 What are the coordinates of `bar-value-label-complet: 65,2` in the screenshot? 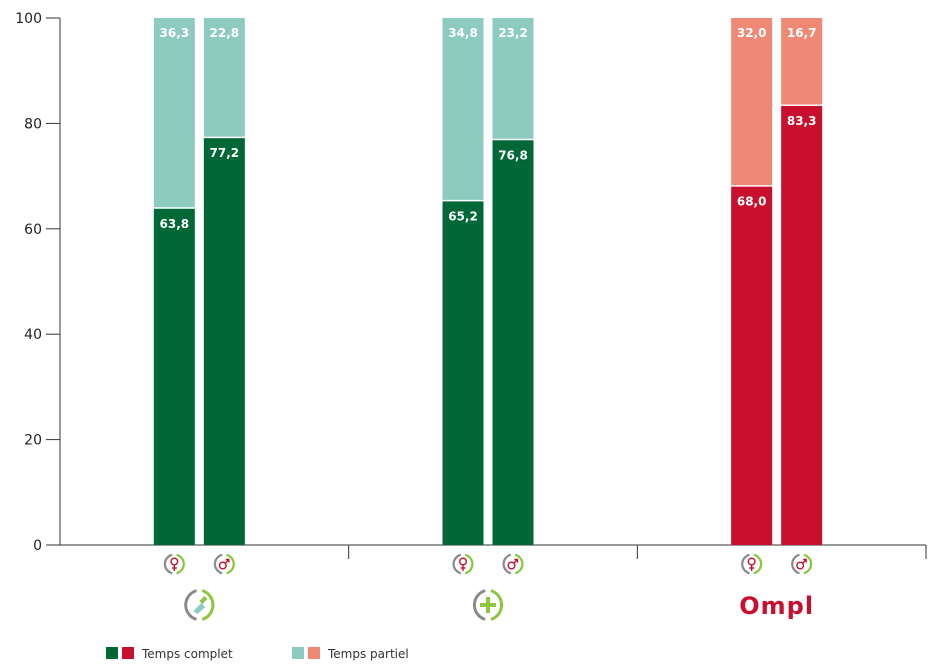 It's located at (463, 216).